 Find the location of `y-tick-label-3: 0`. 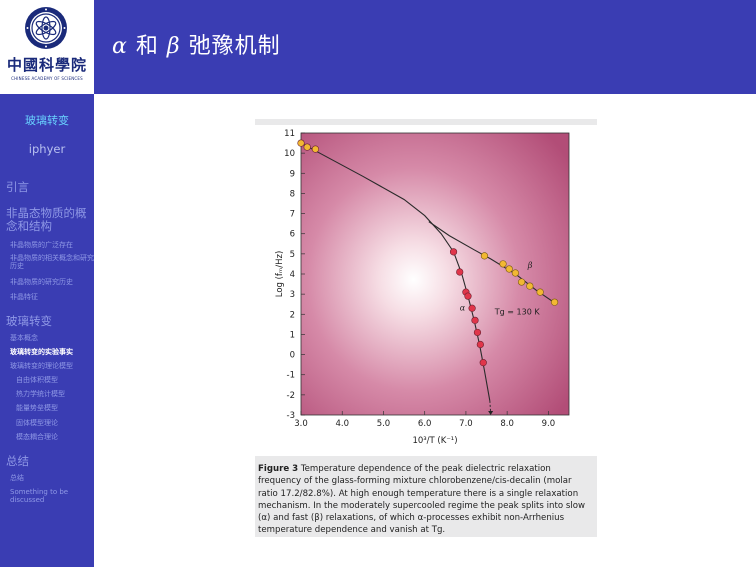

y-tick-label-3: 0 is located at coordinates (292, 356).